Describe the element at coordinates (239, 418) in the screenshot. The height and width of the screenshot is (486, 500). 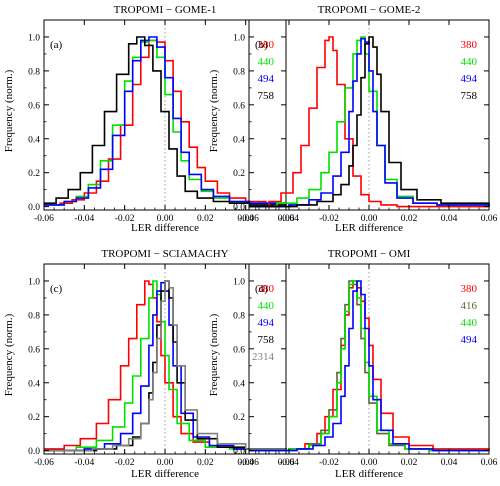
I see `panel-d-ytick-label: 0.2` at that location.